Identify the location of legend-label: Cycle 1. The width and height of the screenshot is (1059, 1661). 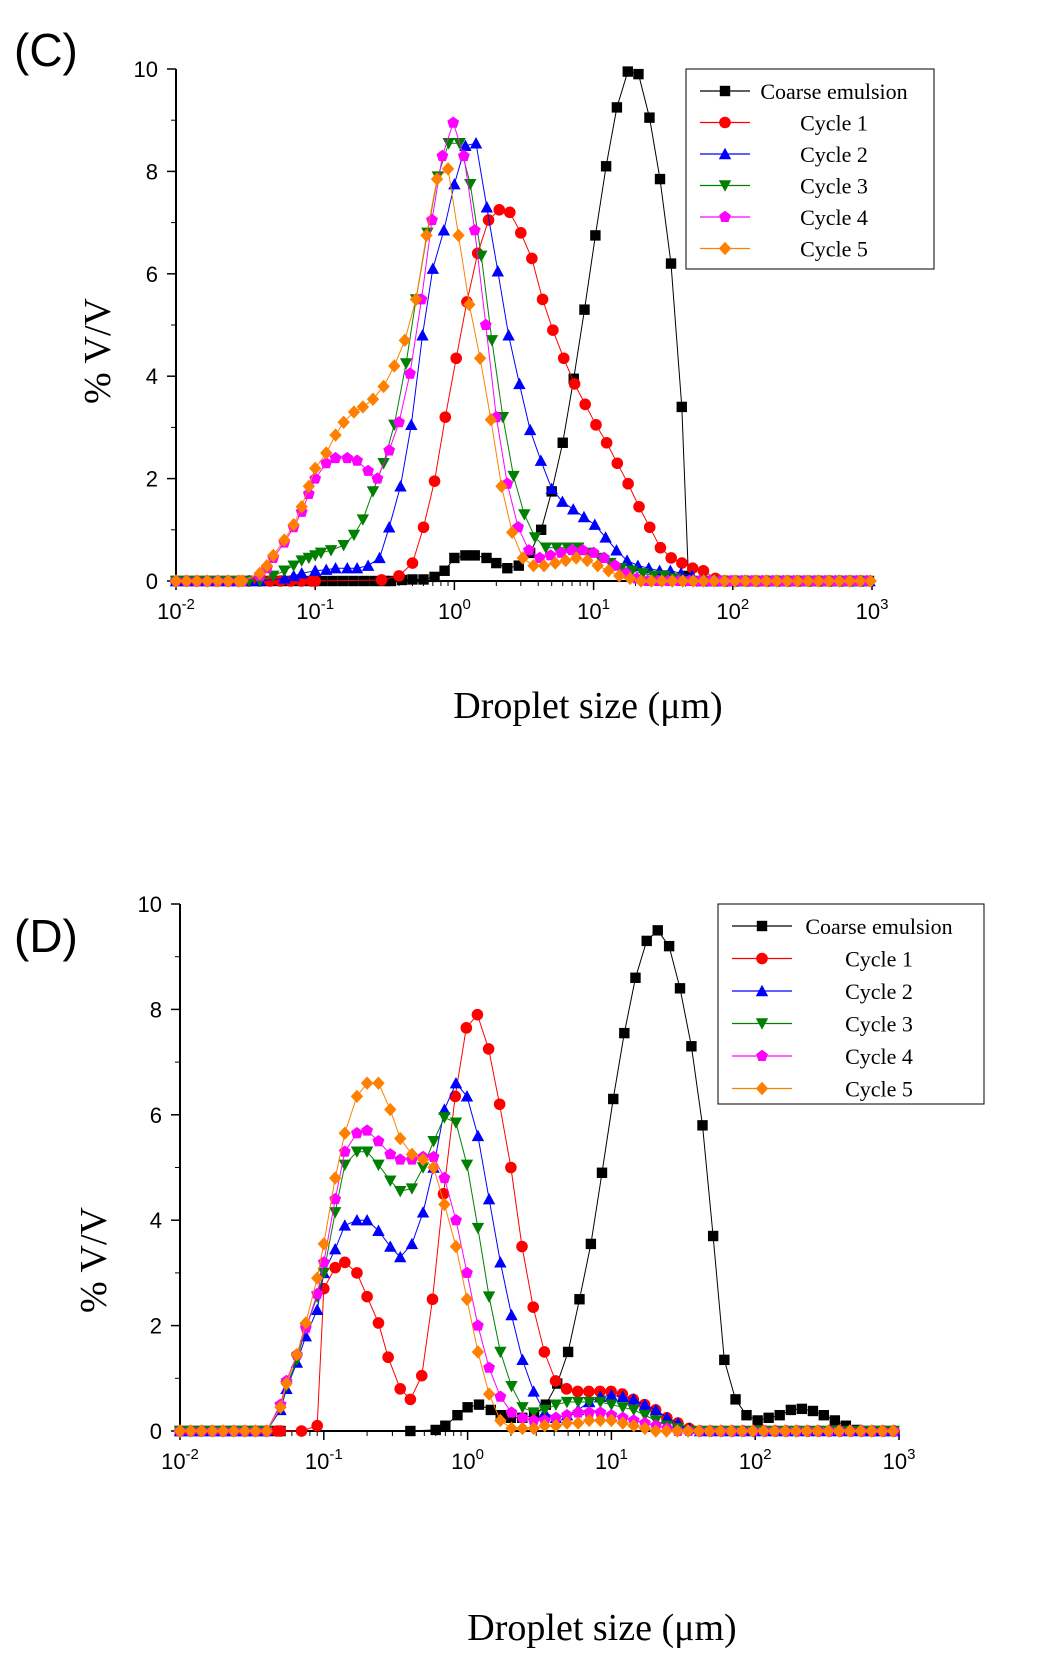
(834, 123).